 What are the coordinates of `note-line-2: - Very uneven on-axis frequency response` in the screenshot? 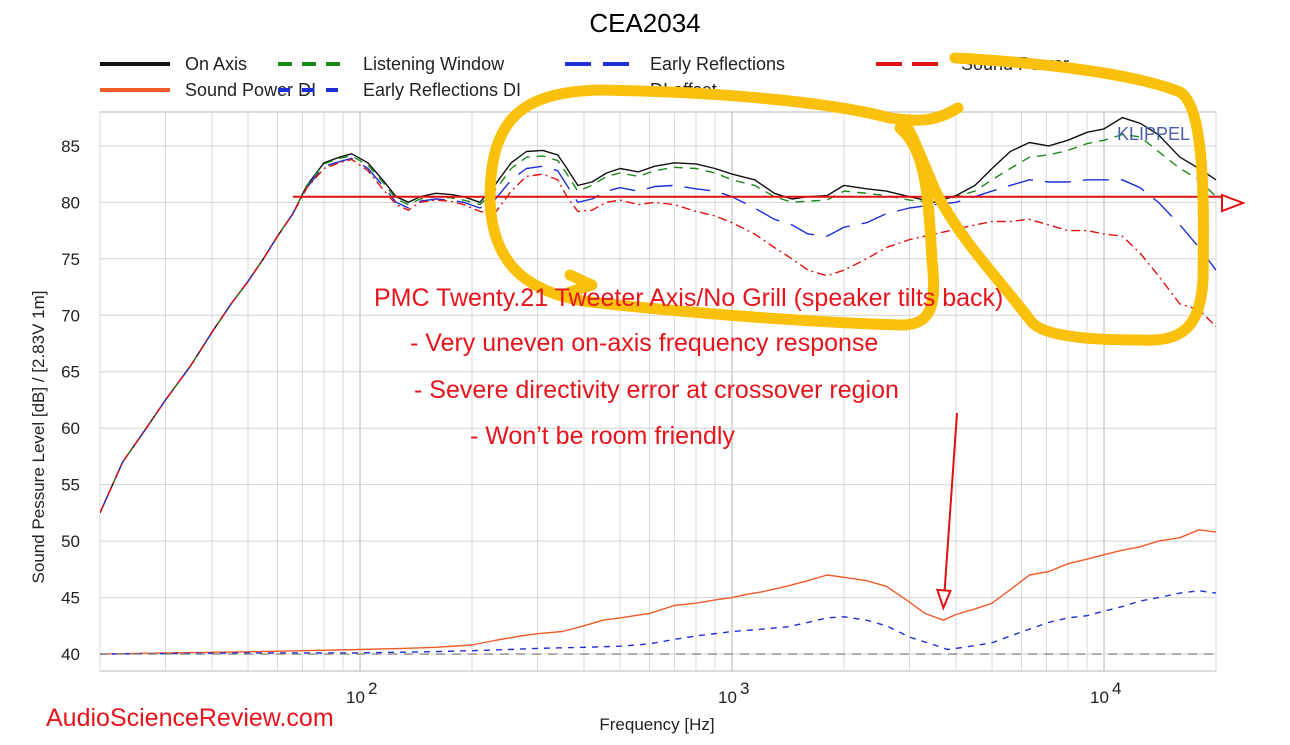 It's located at (644, 343).